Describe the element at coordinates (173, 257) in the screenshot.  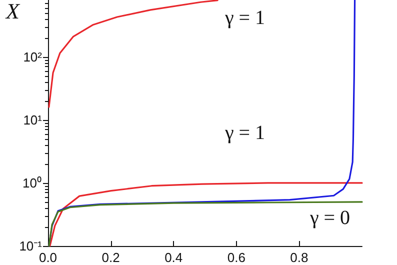
I see `x-tick-label: 0.4` at that location.